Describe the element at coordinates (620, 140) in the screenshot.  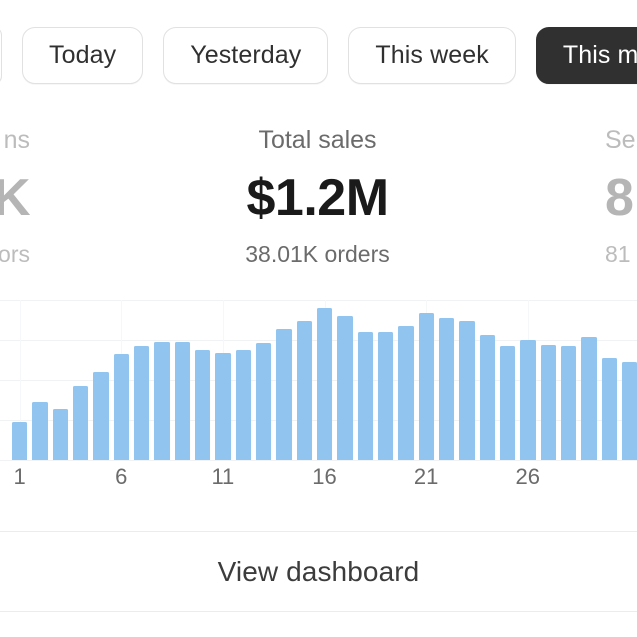
I see `metric-label: Se` at that location.